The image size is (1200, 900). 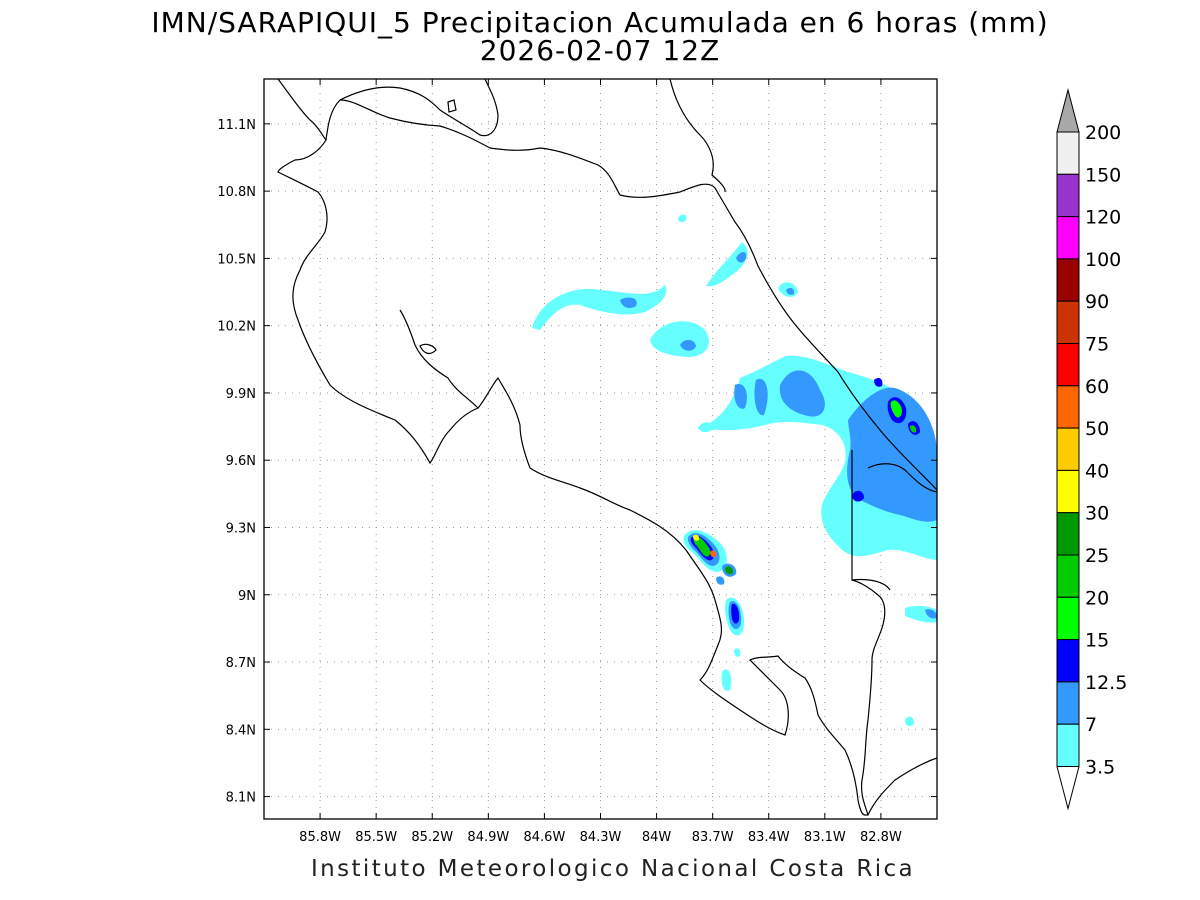 What do you see at coordinates (1097, 514) in the screenshot?
I see `colorbar-level-label: 30` at bounding box center [1097, 514].